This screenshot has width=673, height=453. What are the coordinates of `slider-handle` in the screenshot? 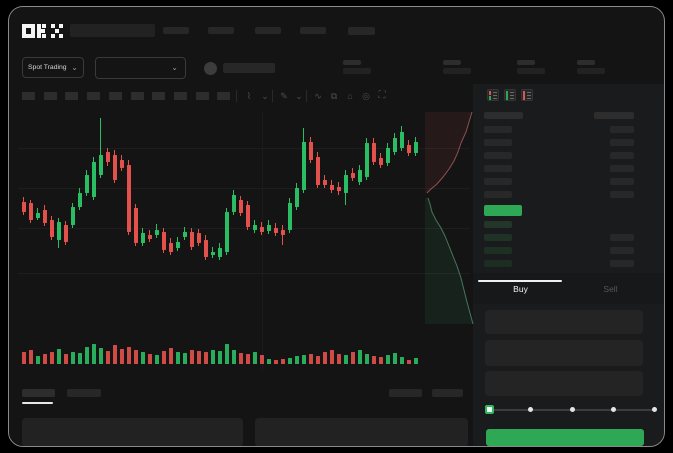 It's located at (489, 409).